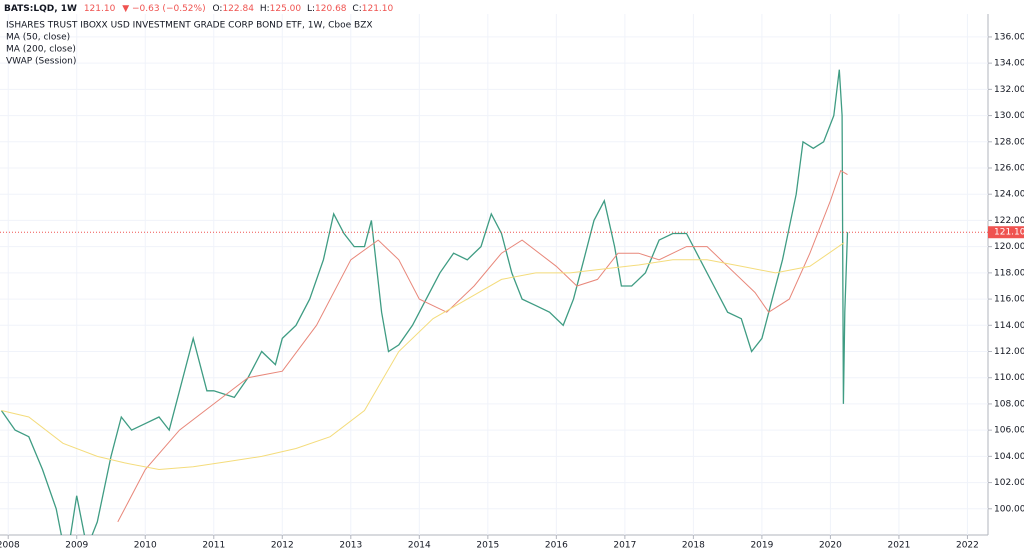 This screenshot has width=1024, height=557. What do you see at coordinates (145, 546) in the screenshot?
I see `x-tick-label: 2010` at bounding box center [145, 546].